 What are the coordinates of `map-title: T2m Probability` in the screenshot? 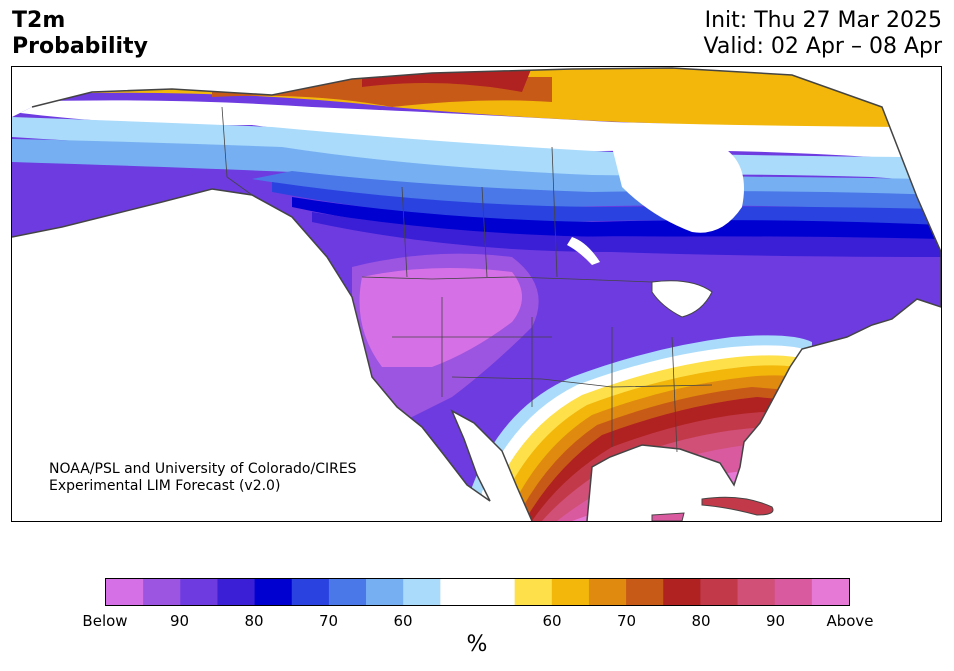 It's located at (80, 34).